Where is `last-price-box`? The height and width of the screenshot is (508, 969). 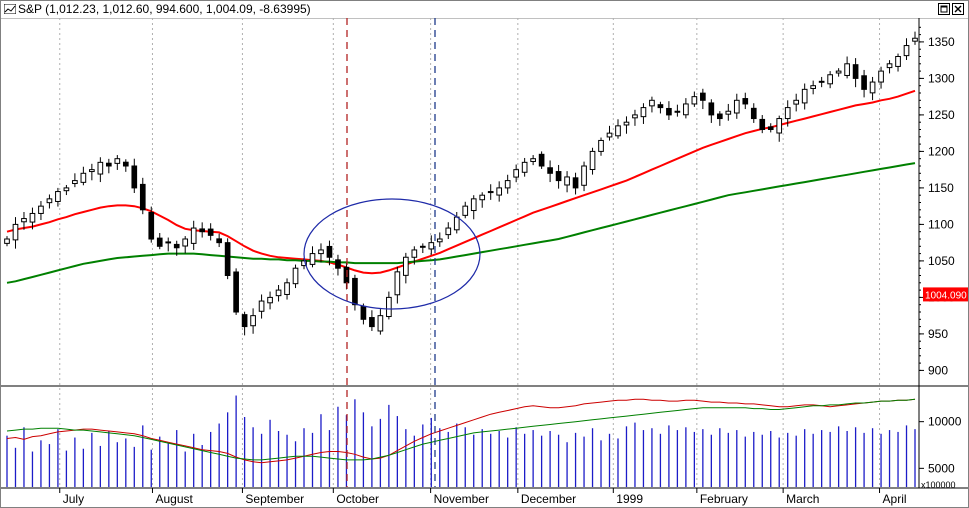 last-price-box is located at coordinates (945, 294).